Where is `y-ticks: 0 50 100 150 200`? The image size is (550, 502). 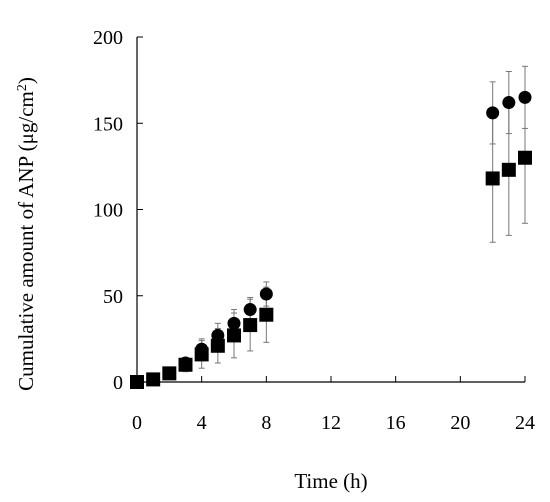 y-ticks: 0 50 100 150 200 is located at coordinates (118, 210).